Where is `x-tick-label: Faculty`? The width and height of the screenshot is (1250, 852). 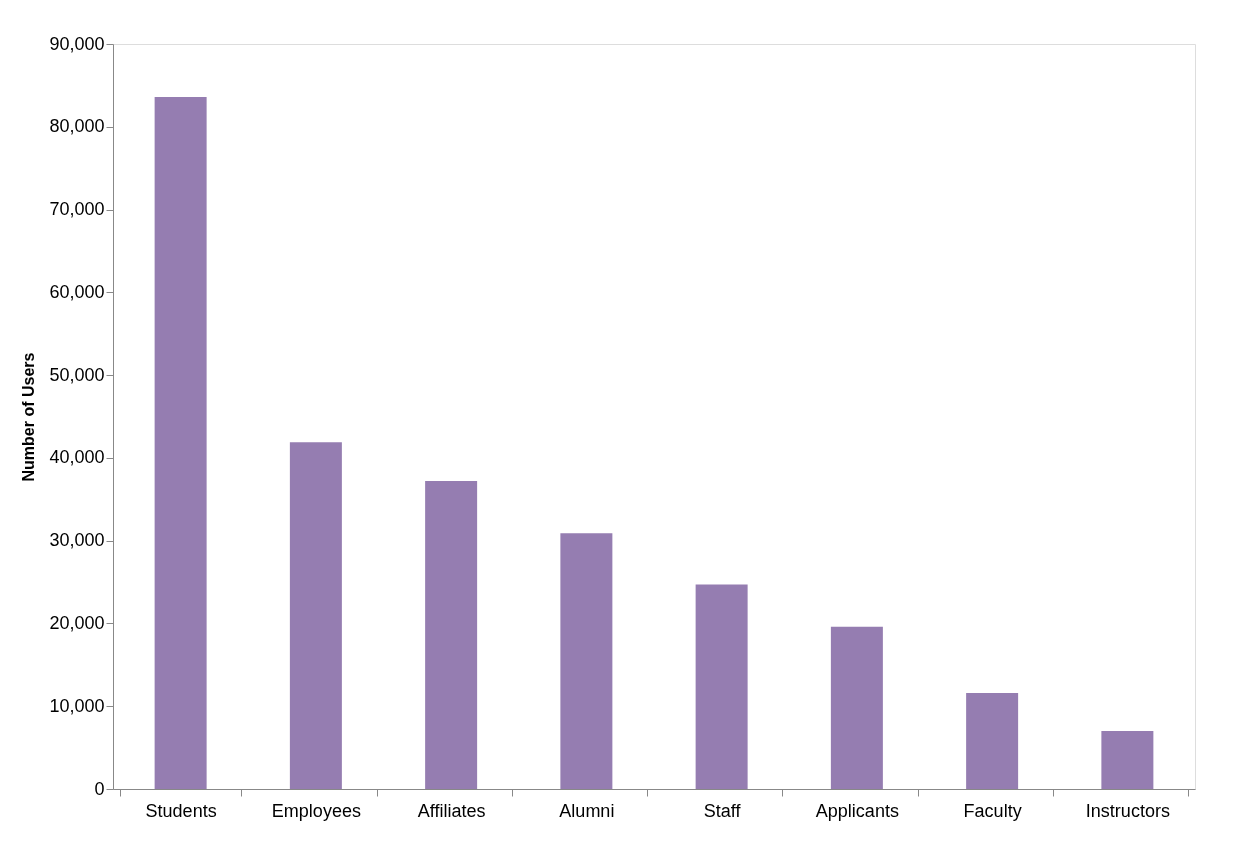
x-tick-label: Faculty is located at coordinates (992, 810).